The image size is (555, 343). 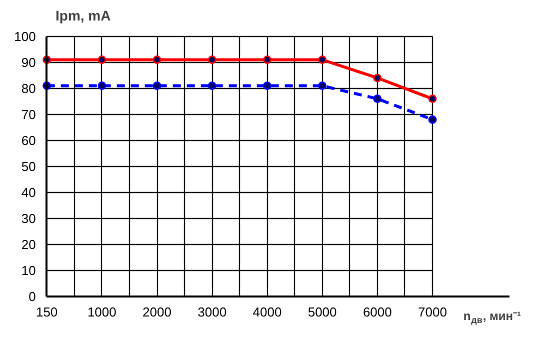 I want to click on y-tick-label: 20, so click(x=28, y=244).